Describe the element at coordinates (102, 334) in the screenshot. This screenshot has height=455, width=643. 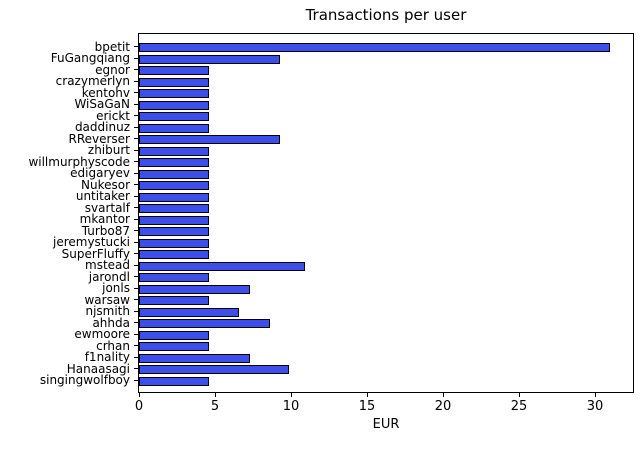
I see `y-tick-label: ewmoore` at that location.